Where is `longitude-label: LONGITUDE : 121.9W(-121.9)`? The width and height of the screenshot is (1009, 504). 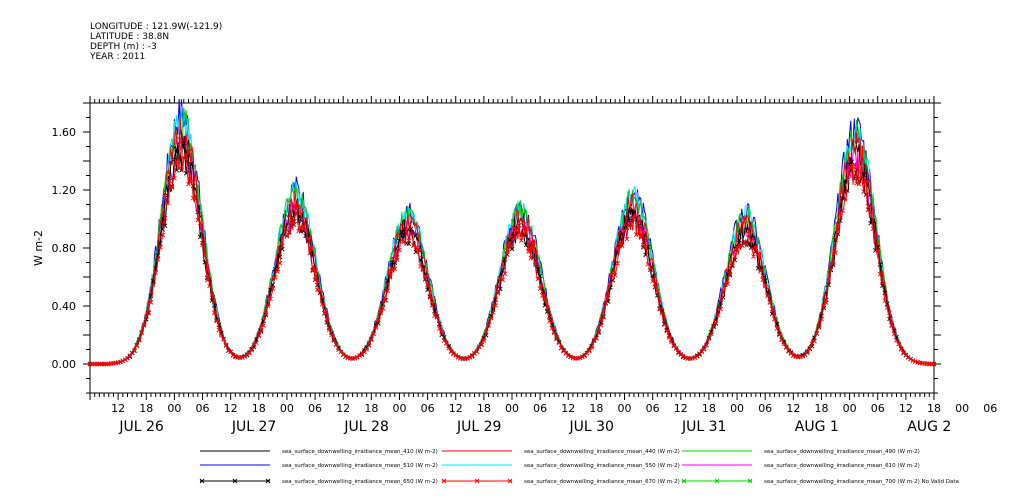
longitude-label: LONGITUDE : 121.9W(-121.9) is located at coordinates (156, 27).